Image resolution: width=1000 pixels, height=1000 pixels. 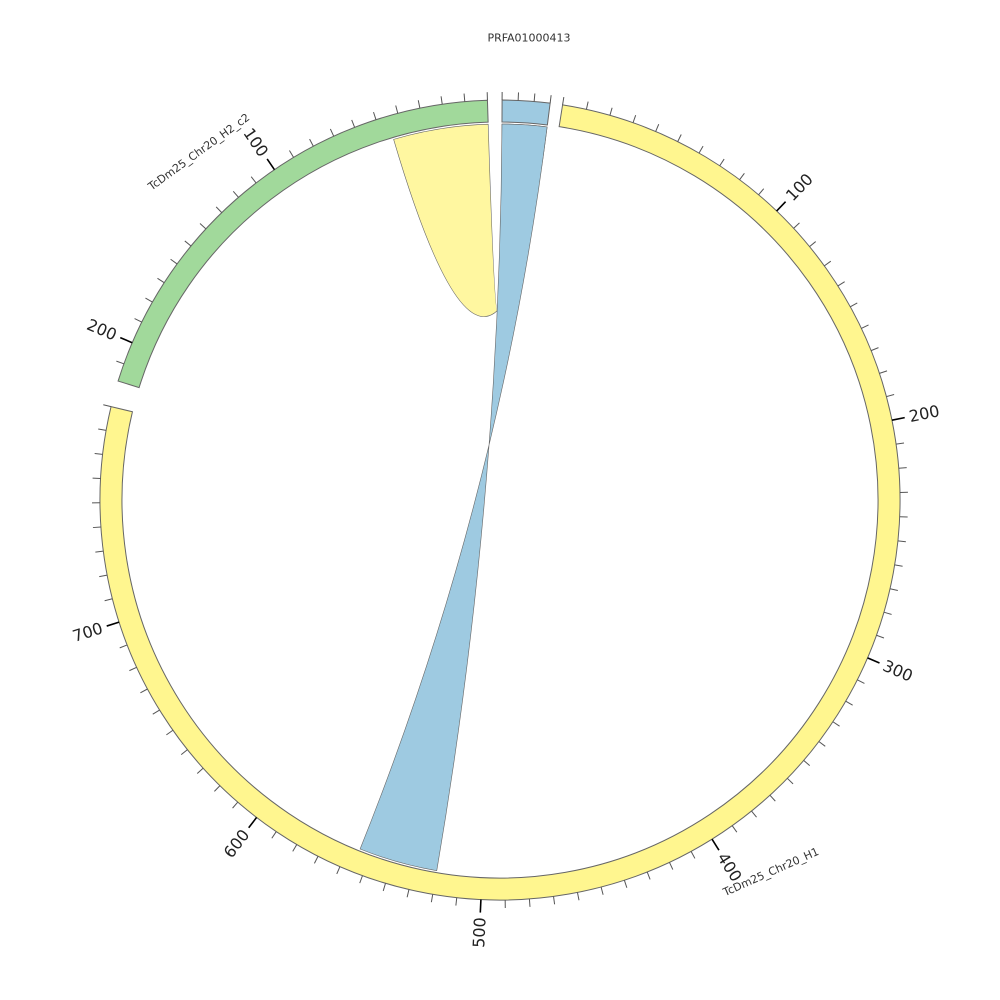 What do you see at coordinates (102, 329) in the screenshot?
I see `seg-h2-tick-label: 200` at bounding box center [102, 329].